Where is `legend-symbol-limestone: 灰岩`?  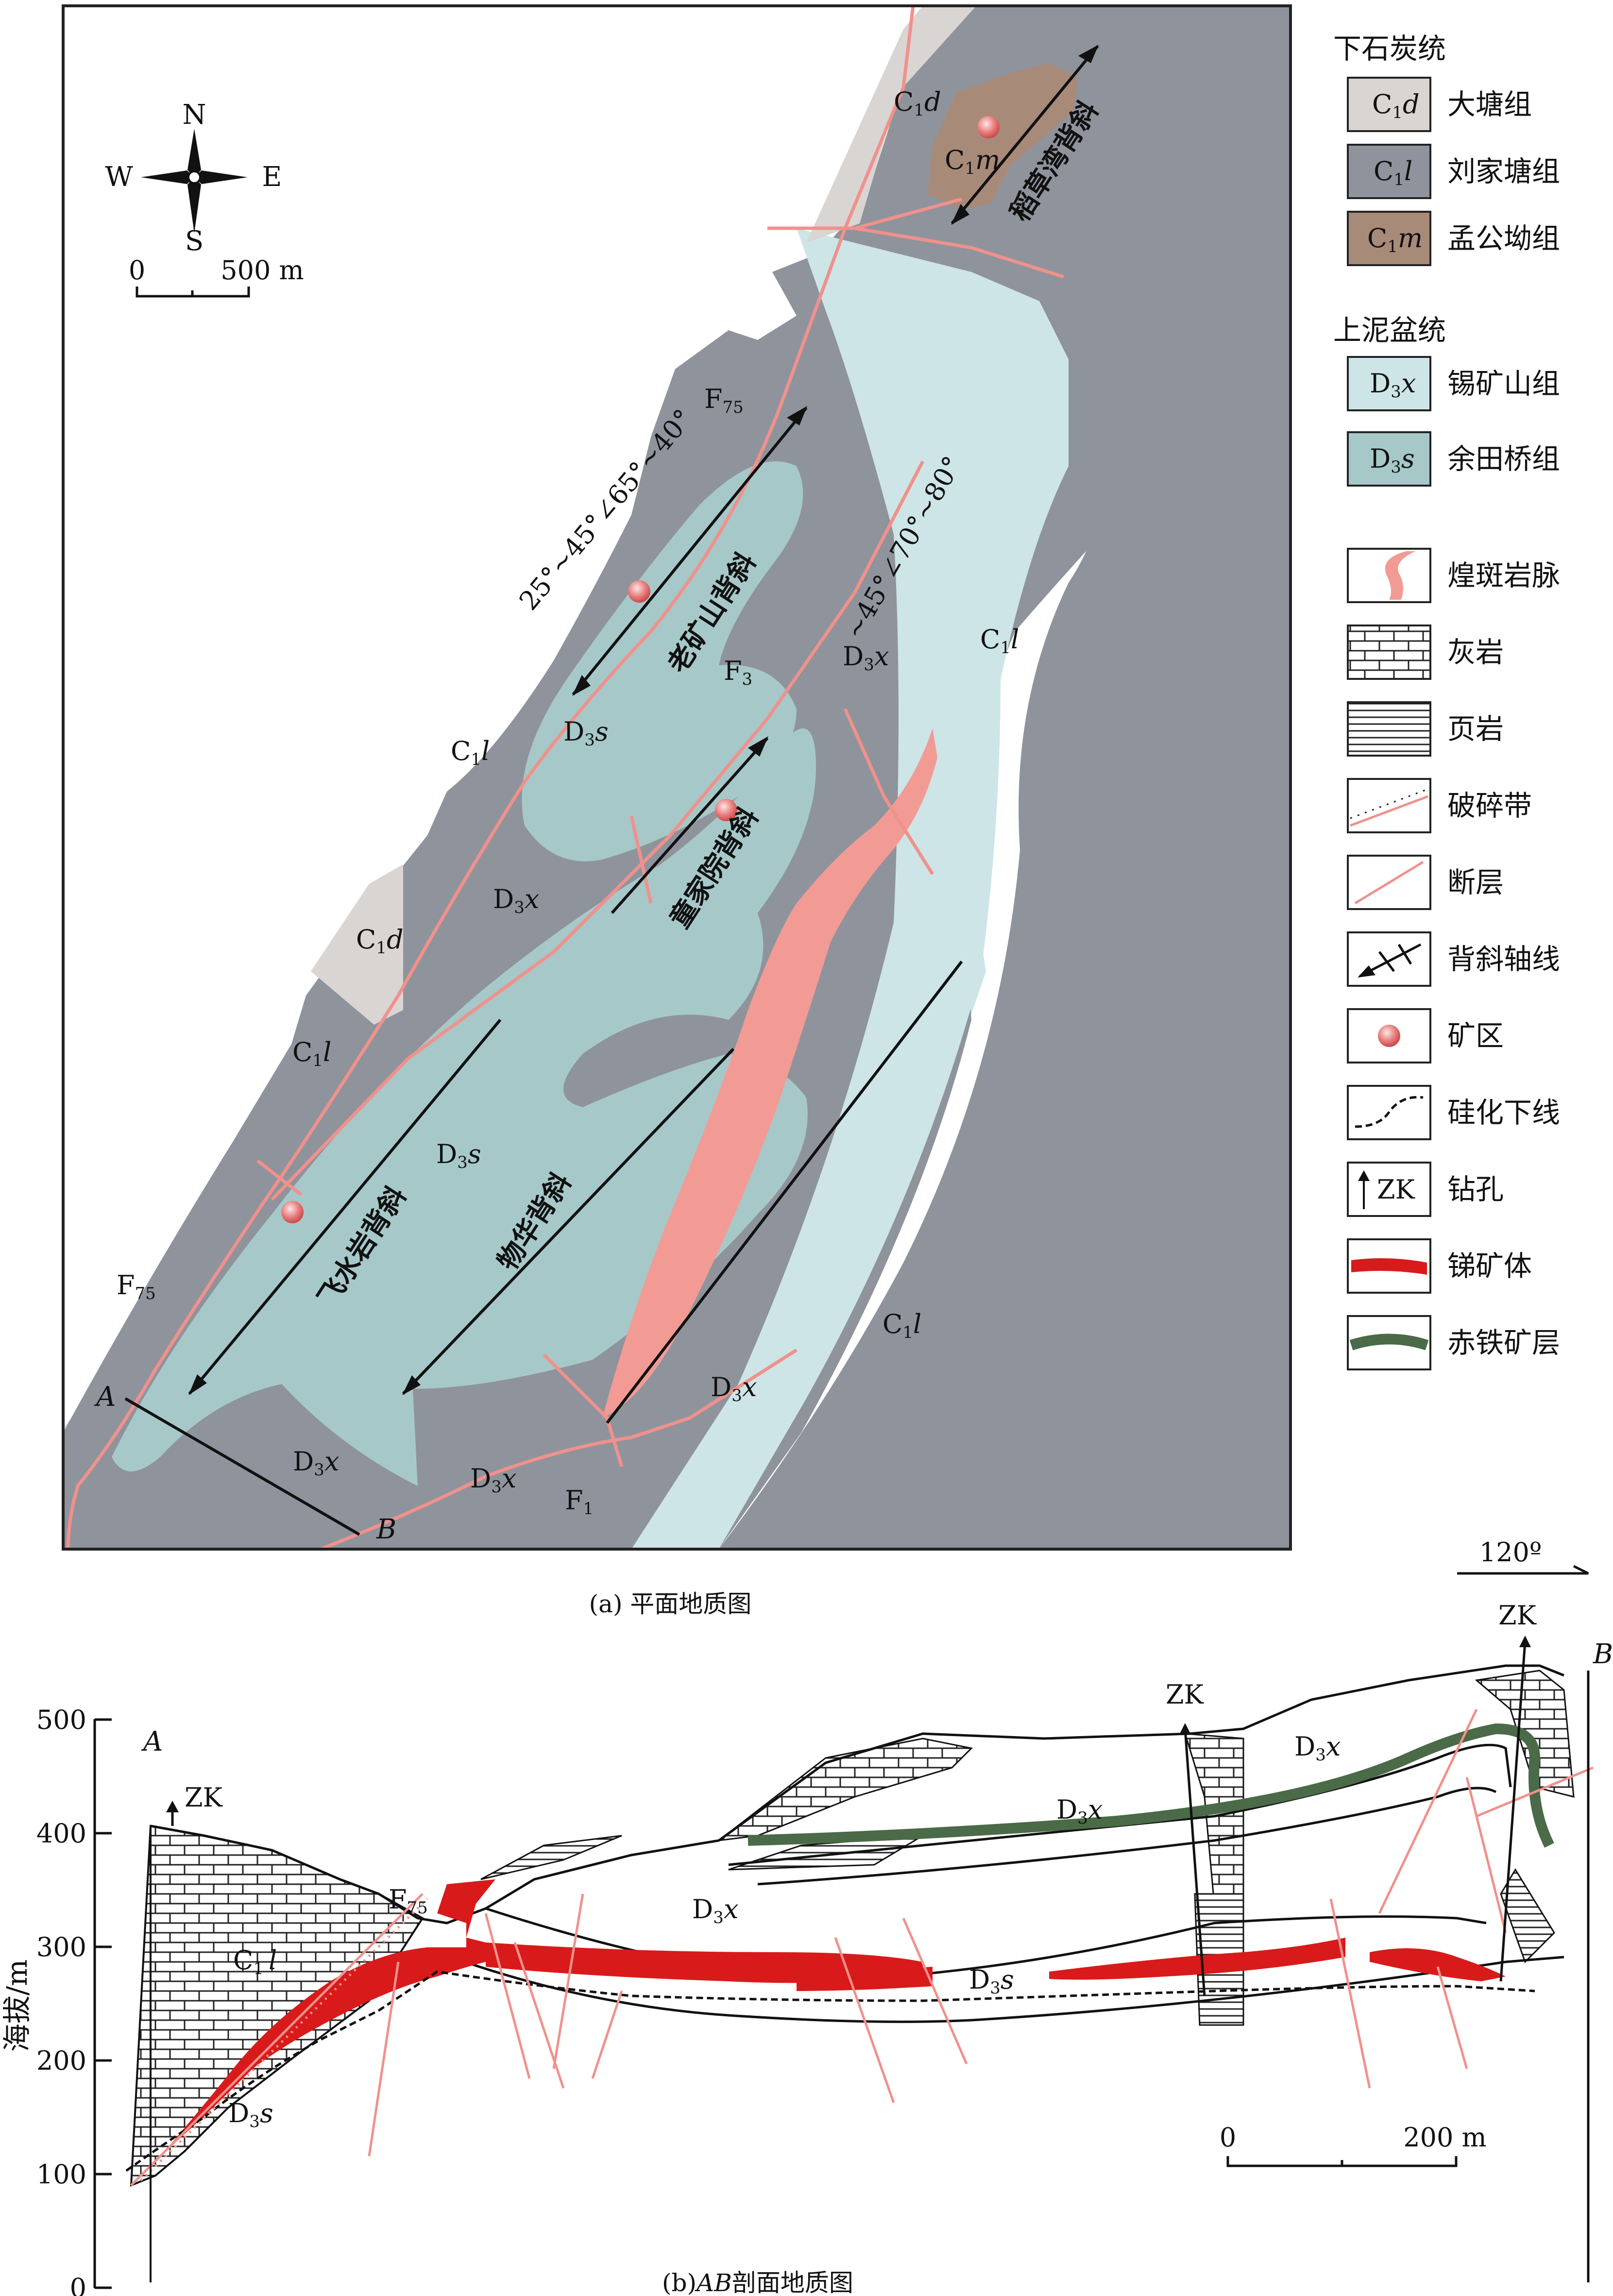 legend-symbol-limestone: 灰岩 is located at coordinates (1426, 653).